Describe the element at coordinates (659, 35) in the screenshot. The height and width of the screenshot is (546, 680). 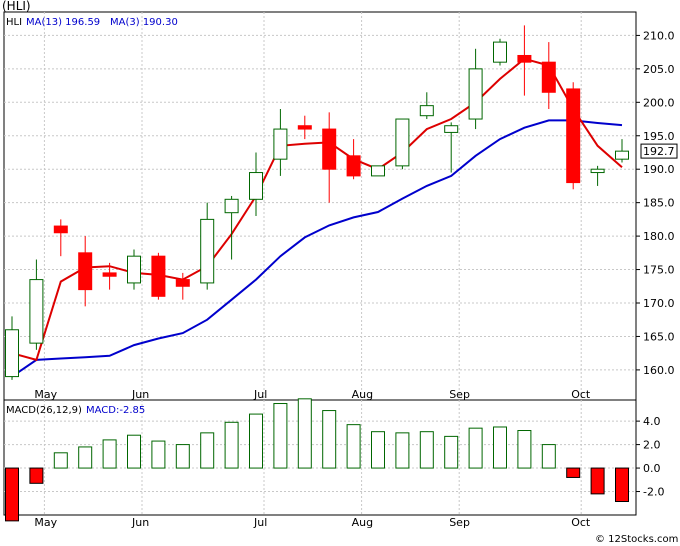
I see `price-tick-label: 210.0` at that location.